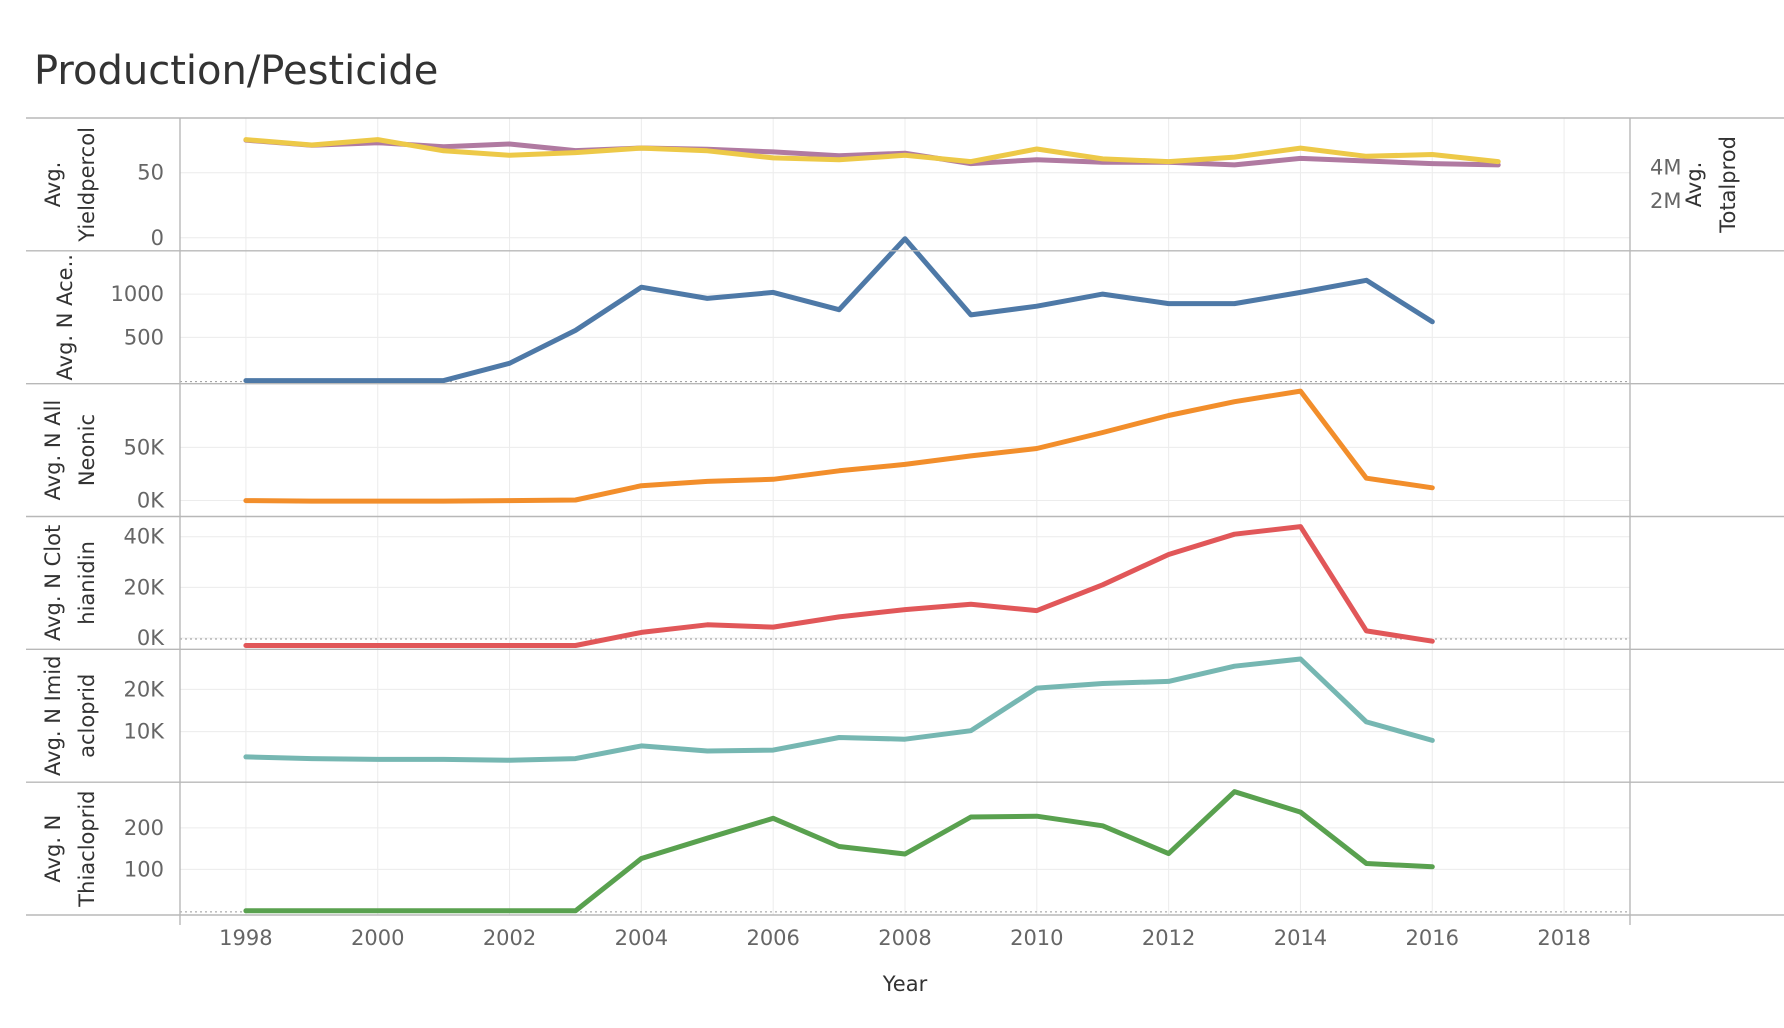 This screenshot has height=1028, width=1784. I want to click on y-tick-label: 500, so click(144, 337).